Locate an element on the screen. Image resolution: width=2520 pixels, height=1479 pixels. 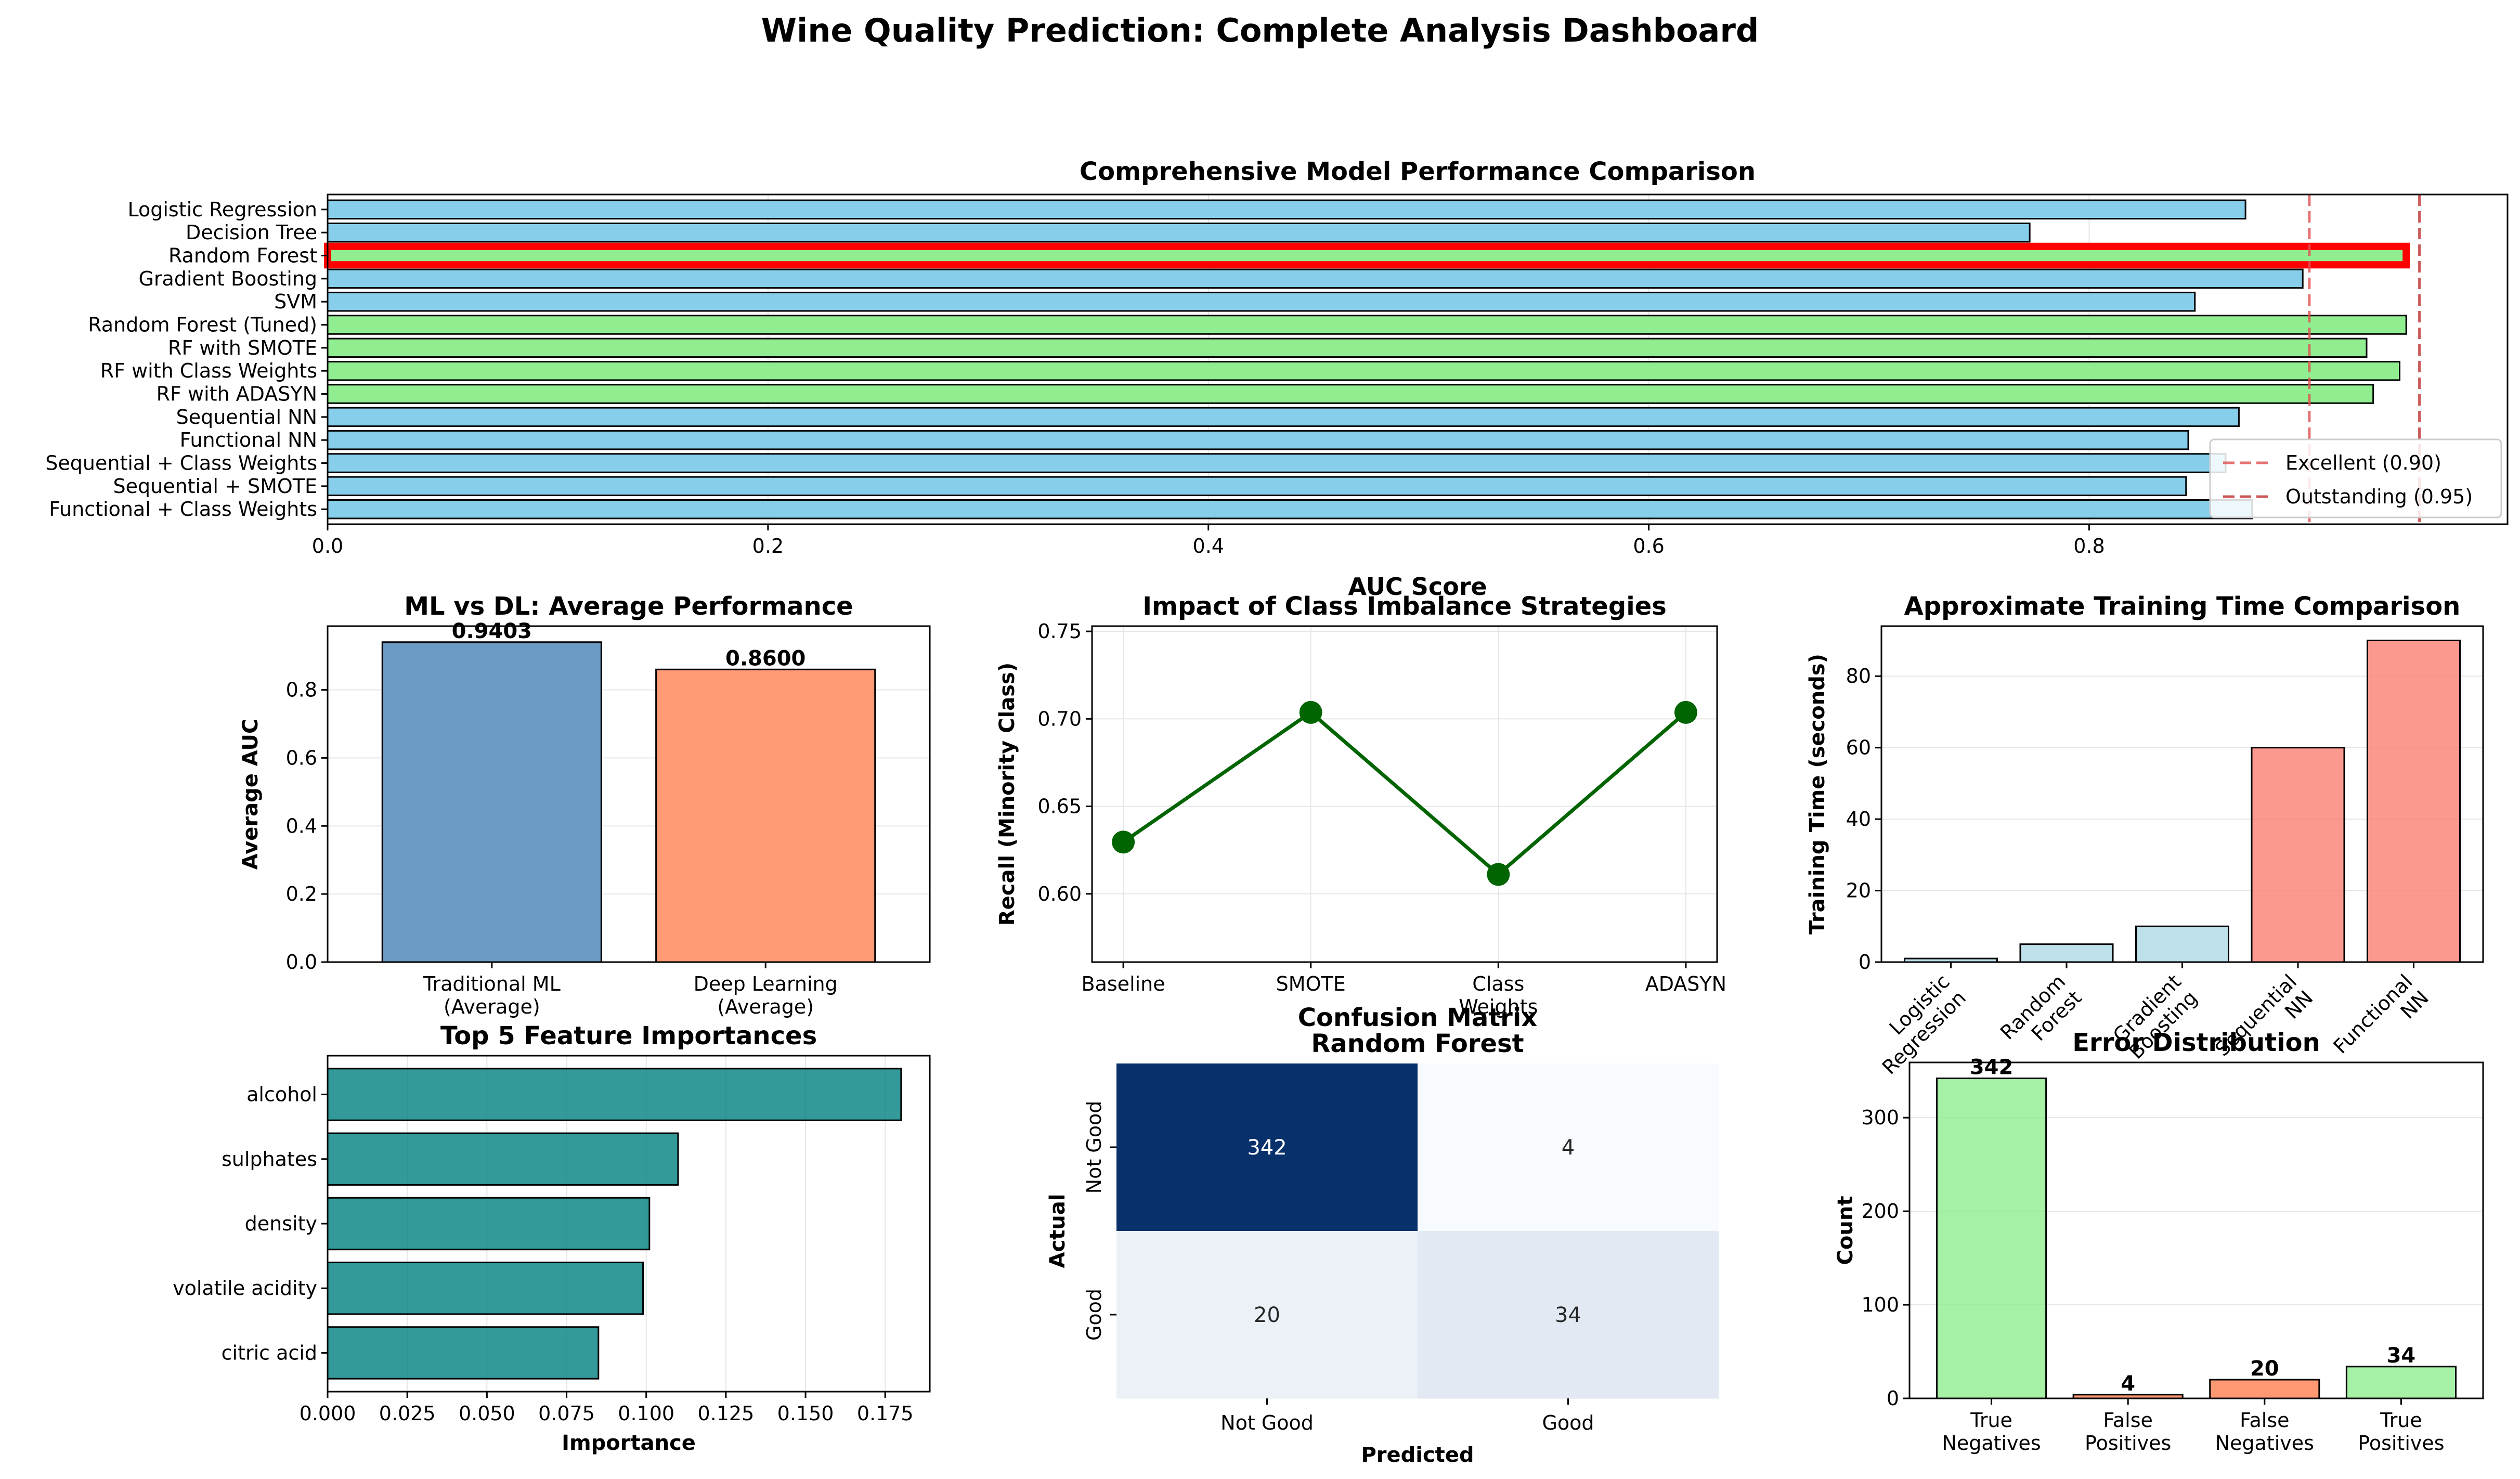
model-label: Logistic Regression is located at coordinates (222, 210).